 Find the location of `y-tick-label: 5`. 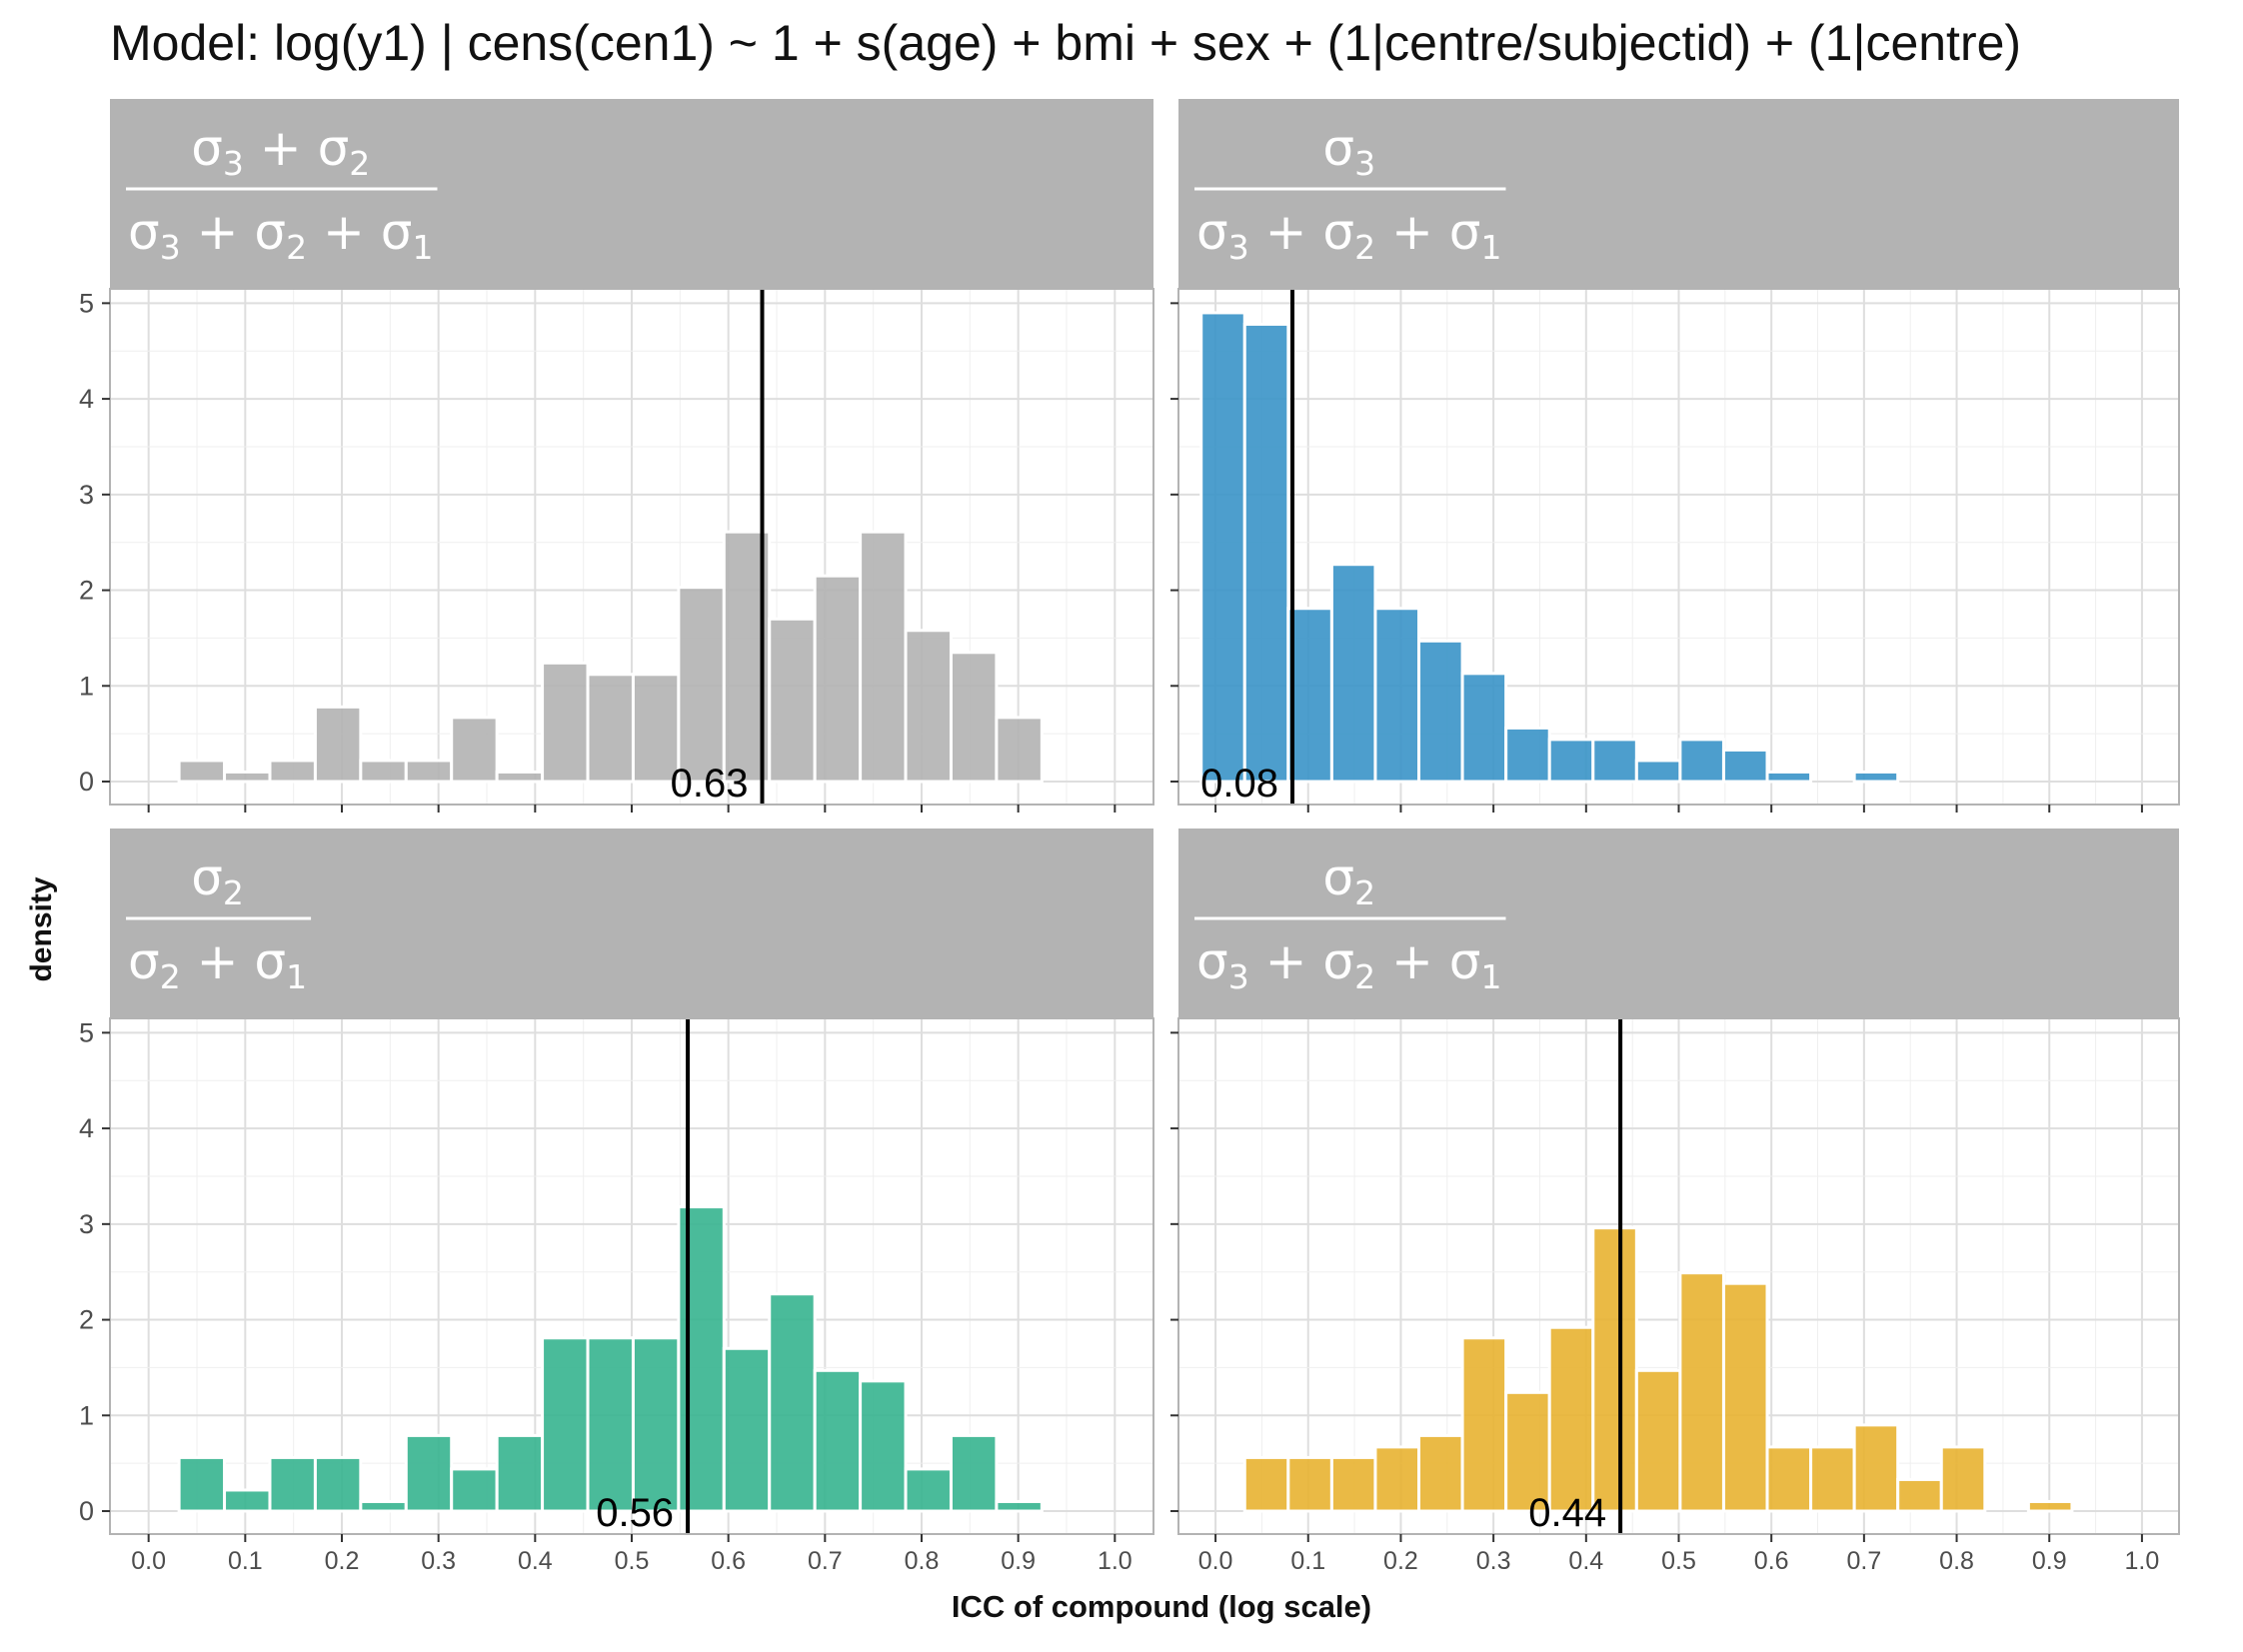

y-tick-label: 5 is located at coordinates (86, 303).